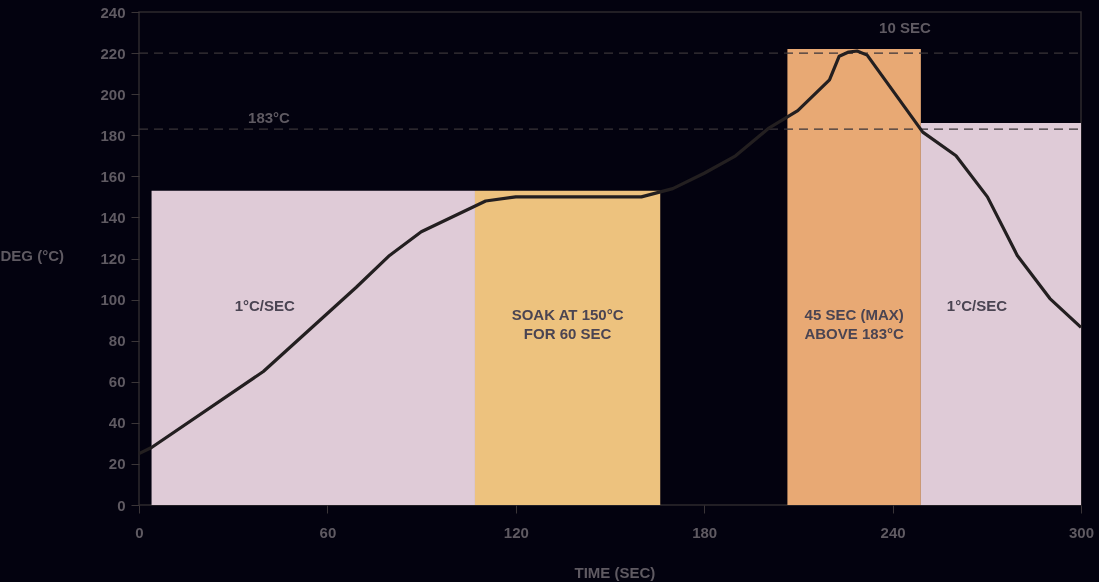  What do you see at coordinates (615, 572) in the screenshot?
I see `x-axis-title: TIME (SEC)` at bounding box center [615, 572].